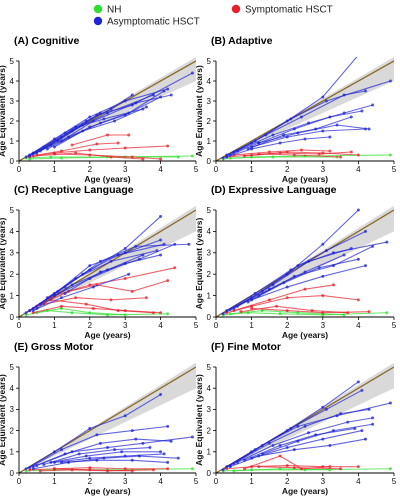 The image size is (400, 500). Describe the element at coordinates (246, 347) in the screenshot. I see `panel-title: (F) Fine Motor` at that location.